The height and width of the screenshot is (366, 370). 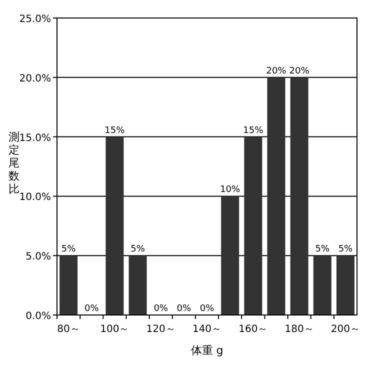 I want to click on y-tick-label: 5.0%, so click(x=38, y=257).